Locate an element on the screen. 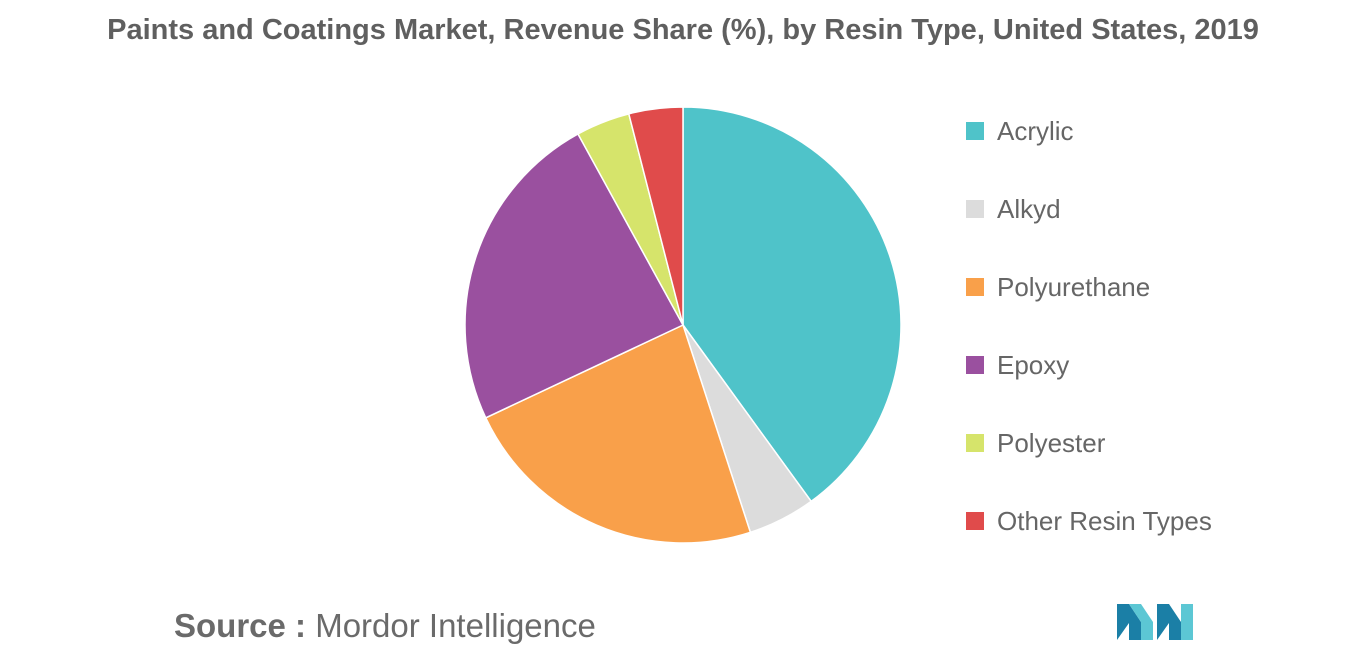 The image size is (1366, 655). mordor-intelligence-logo-icon is located at coordinates (1155, 622).